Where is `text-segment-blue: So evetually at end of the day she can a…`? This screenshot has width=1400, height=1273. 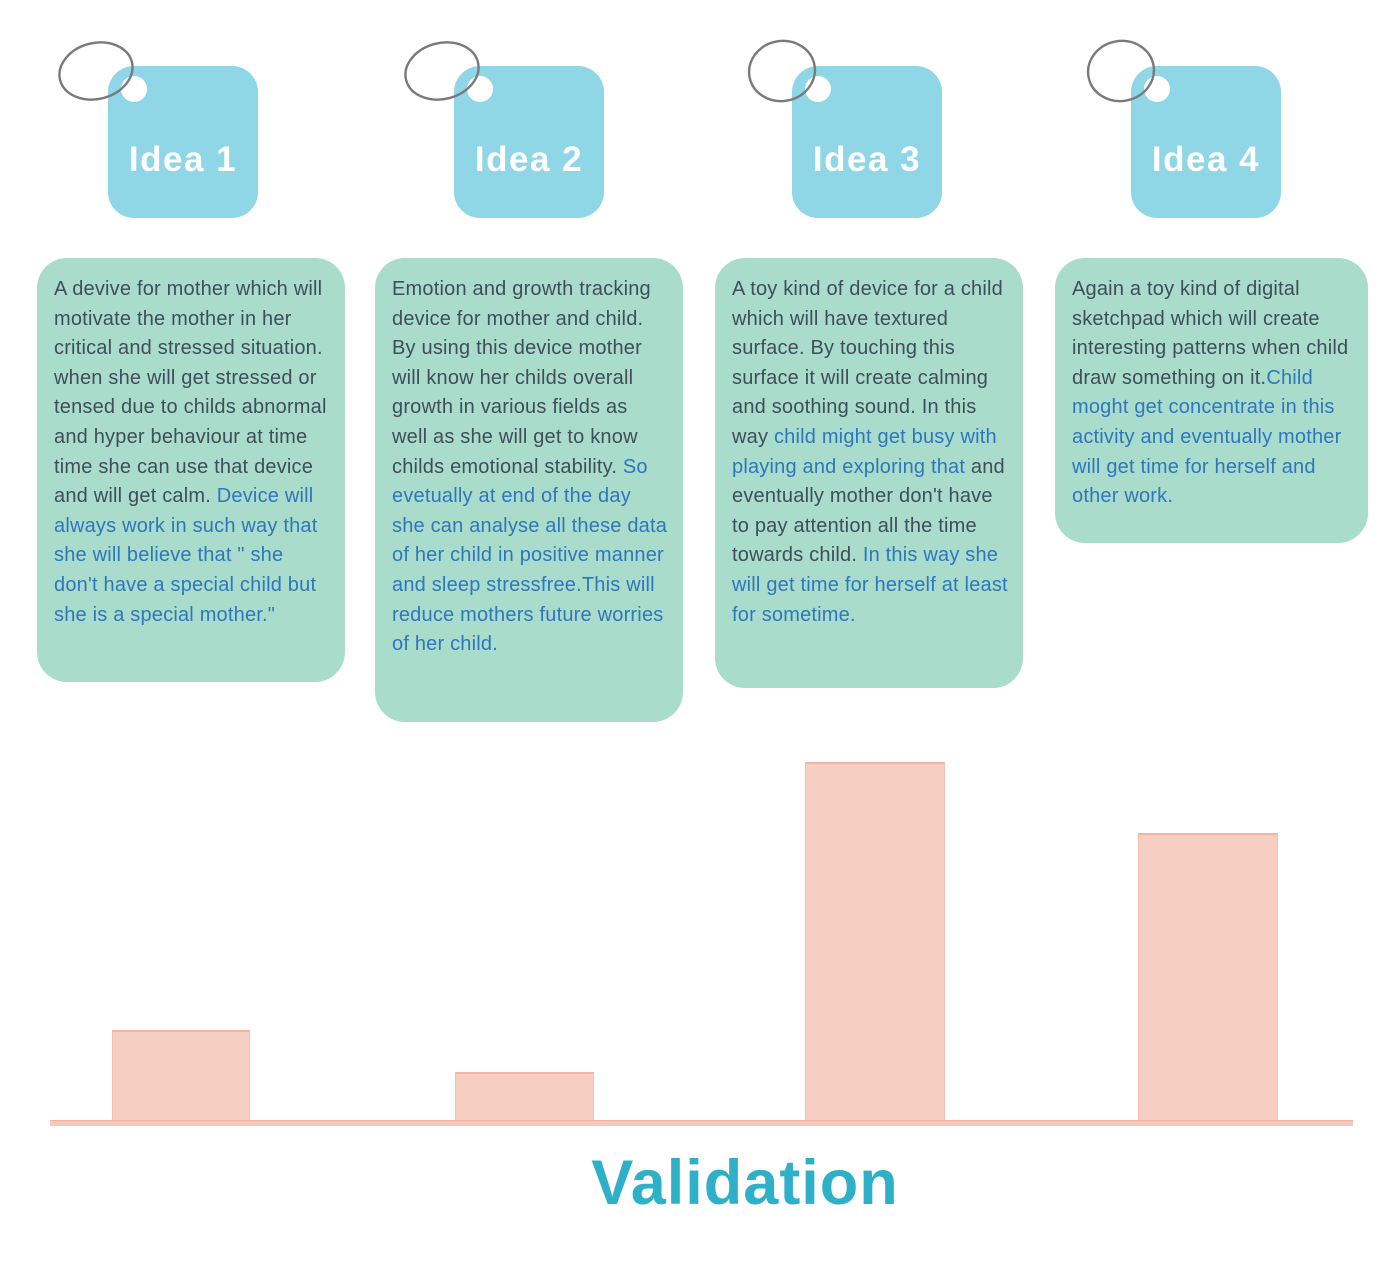 text-segment-blue: So evetually at end of the day she can a… is located at coordinates (530, 555).